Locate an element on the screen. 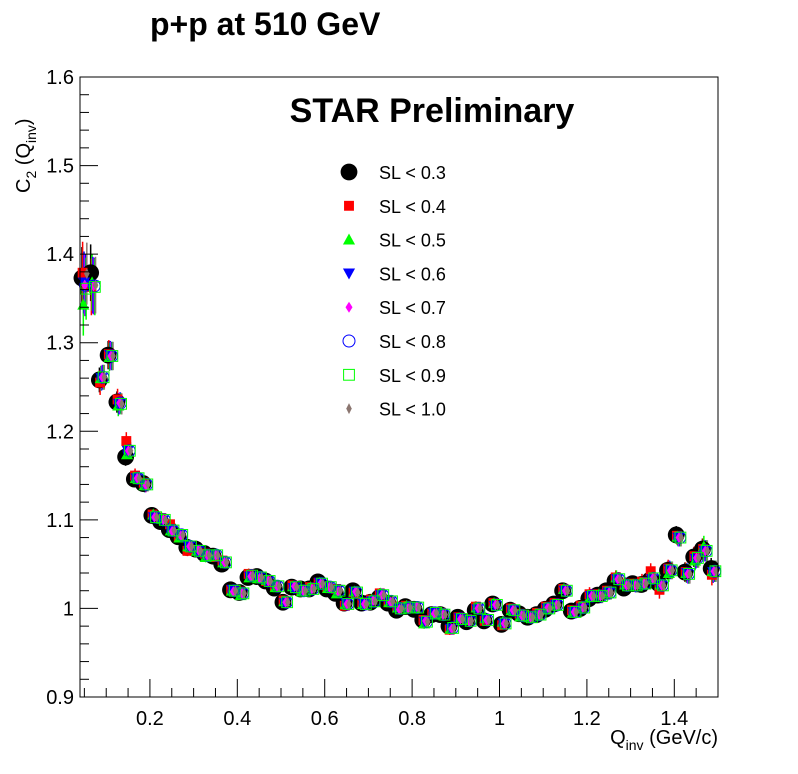 This screenshot has height=774, width=798. legend-label: SL < 0.5 is located at coordinates (412, 241).